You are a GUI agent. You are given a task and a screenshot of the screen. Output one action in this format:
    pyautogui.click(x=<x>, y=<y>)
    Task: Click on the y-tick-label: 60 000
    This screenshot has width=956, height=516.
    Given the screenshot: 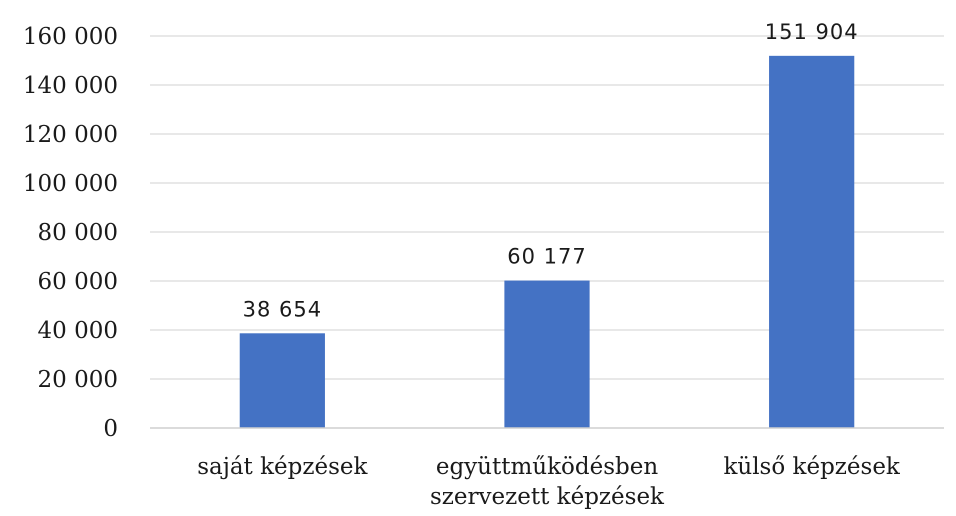 What is the action you would take?
    pyautogui.click(x=78, y=282)
    